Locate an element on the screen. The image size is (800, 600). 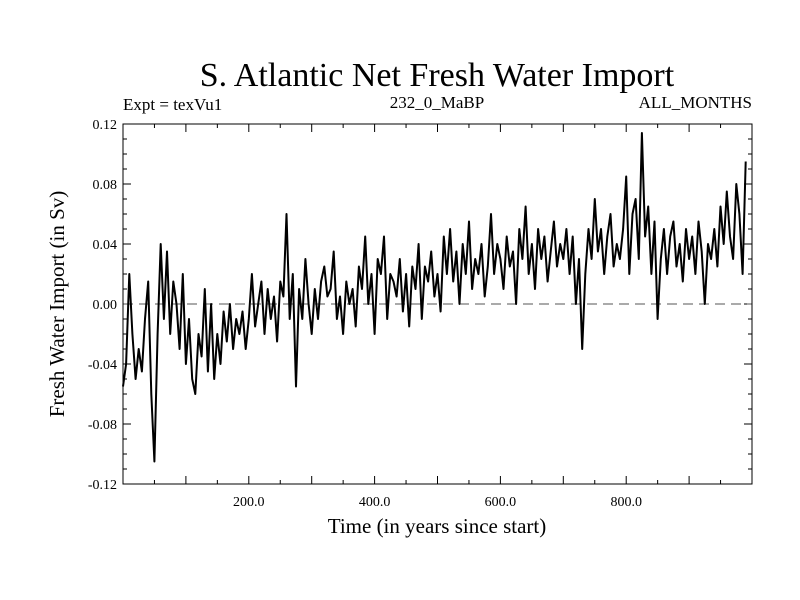
x-tick-label: 400.0 is located at coordinates (375, 502).